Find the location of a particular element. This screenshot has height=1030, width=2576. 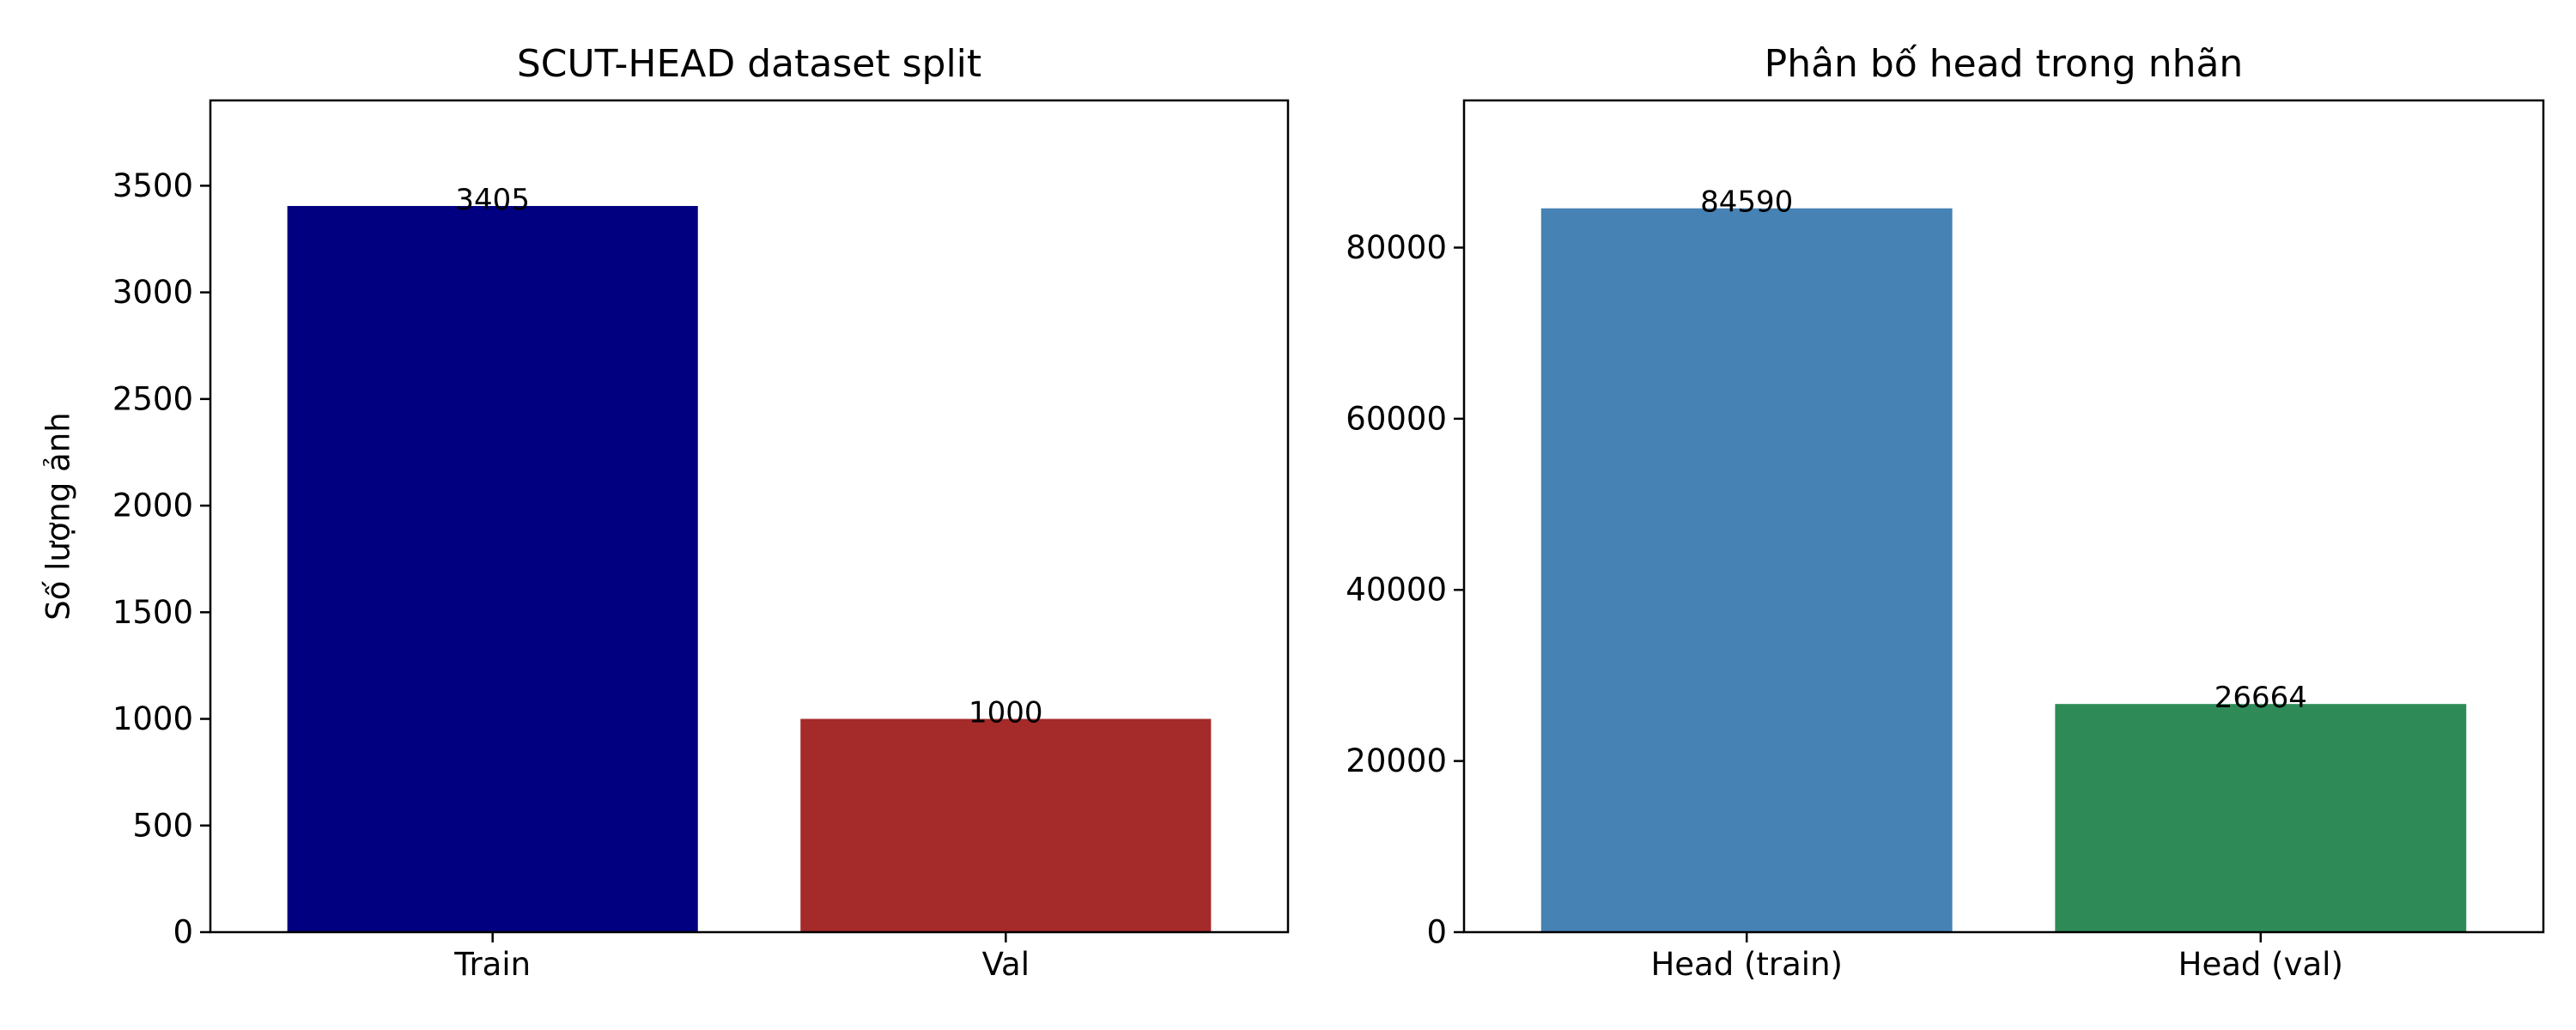

bar-val is located at coordinates (1006, 825).